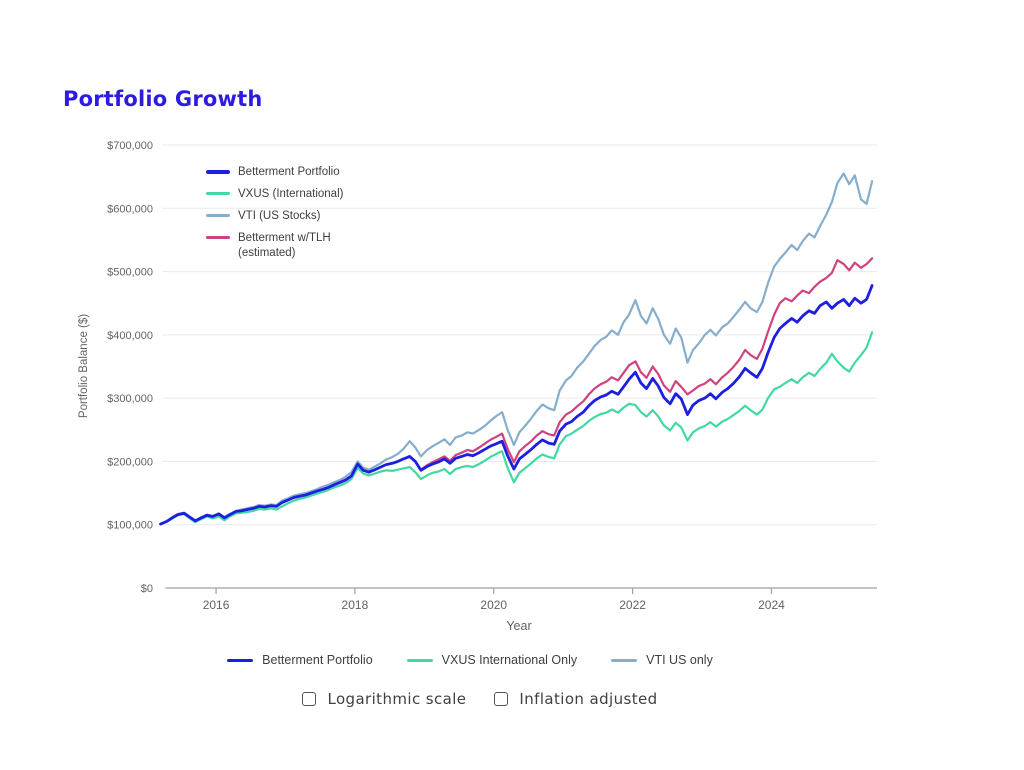 The height and width of the screenshot is (770, 1024). I want to click on legend-item: VXUS (International), so click(274, 194).